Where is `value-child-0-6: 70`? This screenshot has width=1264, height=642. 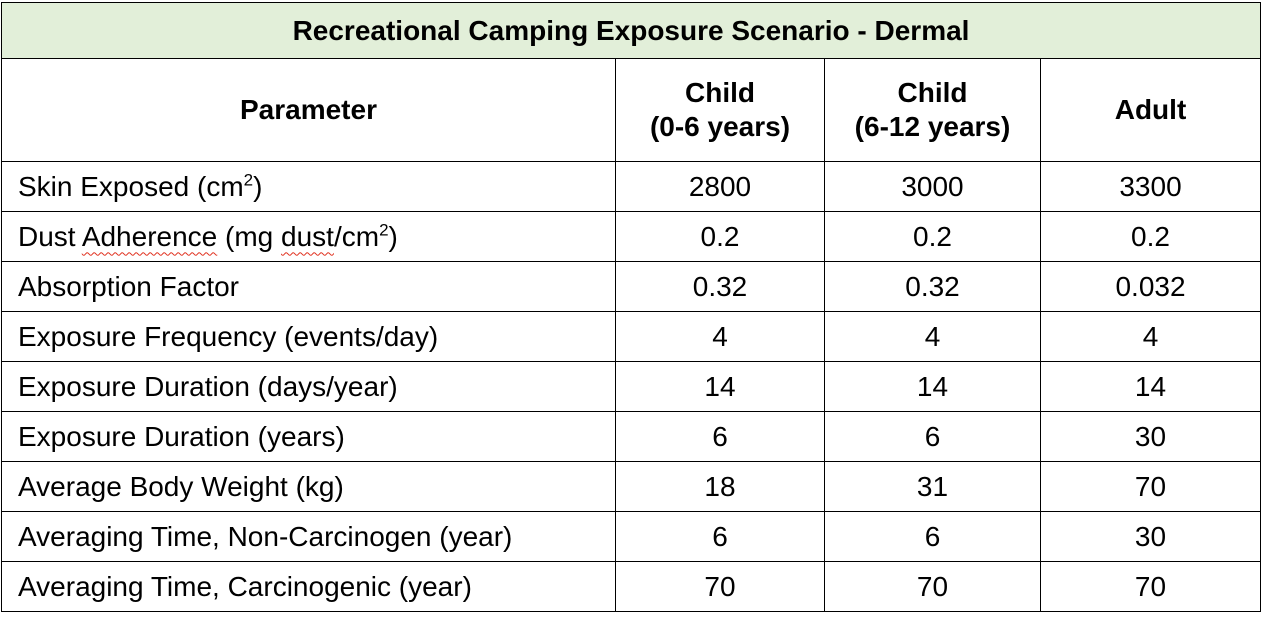 value-child-0-6: 70 is located at coordinates (720, 586).